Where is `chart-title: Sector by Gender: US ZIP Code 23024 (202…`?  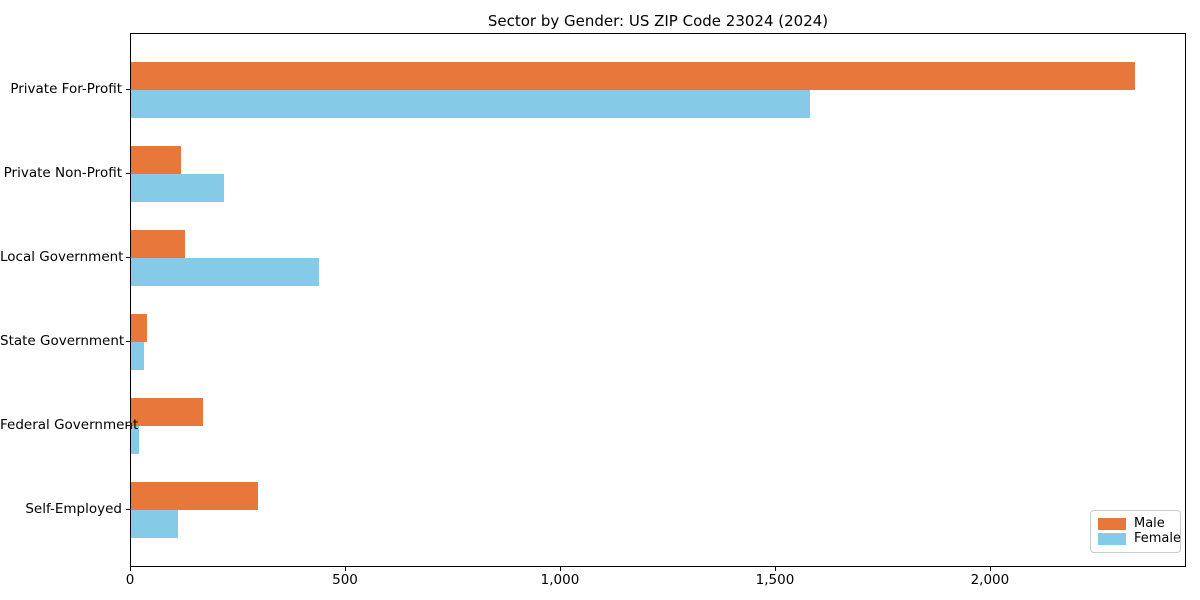
chart-title: Sector by Gender: US ZIP Code 23024 (202… is located at coordinates (658, 21).